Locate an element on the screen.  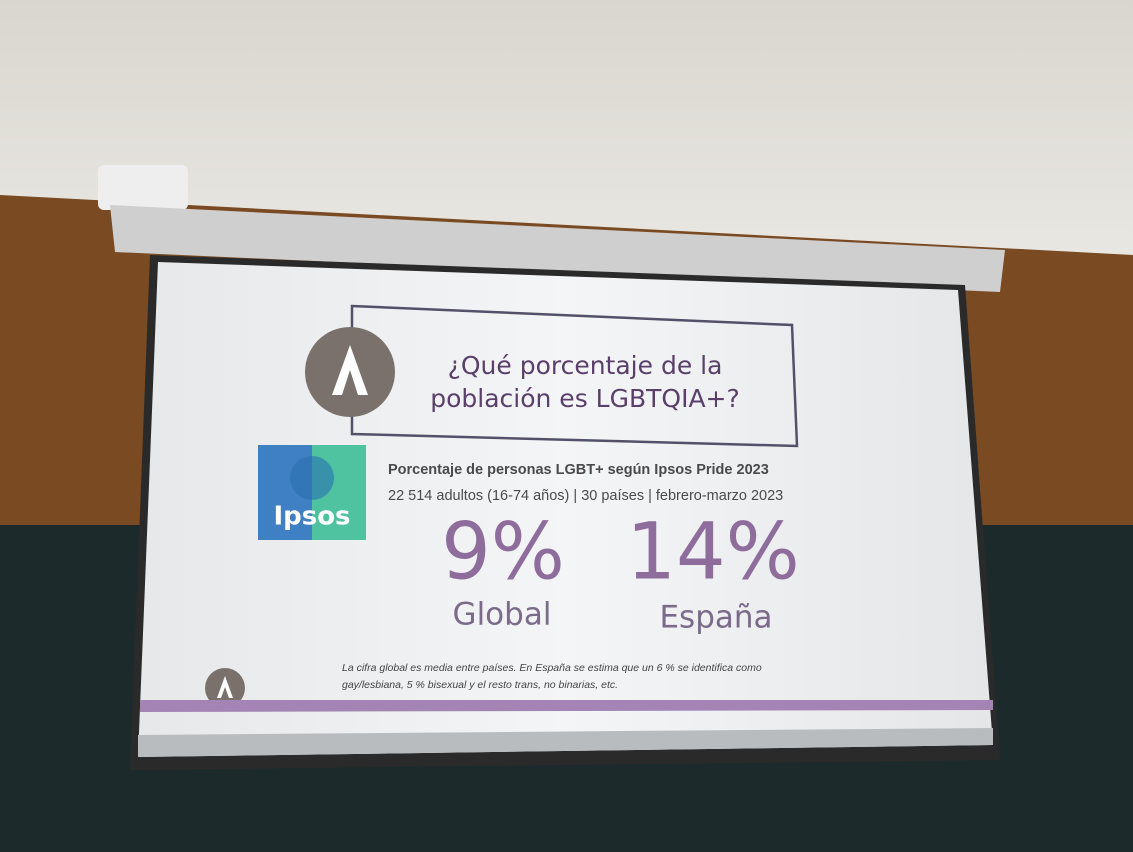
screen-bottom is located at coordinates (565, 742).